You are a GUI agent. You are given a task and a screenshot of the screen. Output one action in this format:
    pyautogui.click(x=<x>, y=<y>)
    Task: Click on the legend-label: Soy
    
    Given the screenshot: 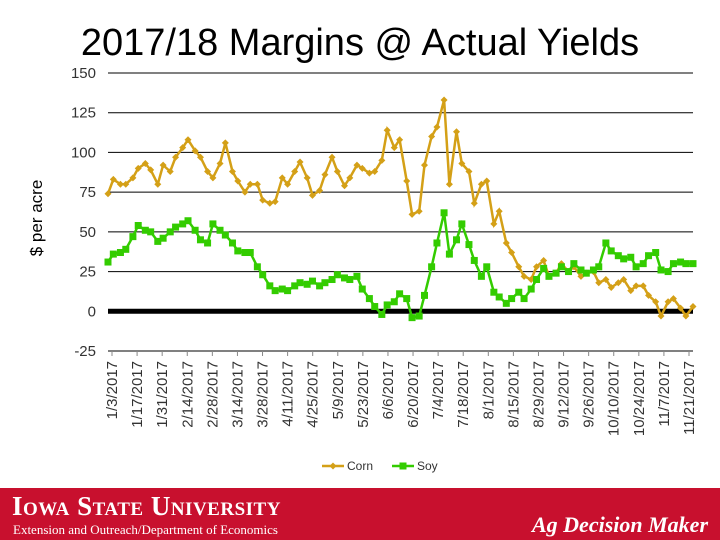 What is the action you would take?
    pyautogui.click(x=427, y=466)
    